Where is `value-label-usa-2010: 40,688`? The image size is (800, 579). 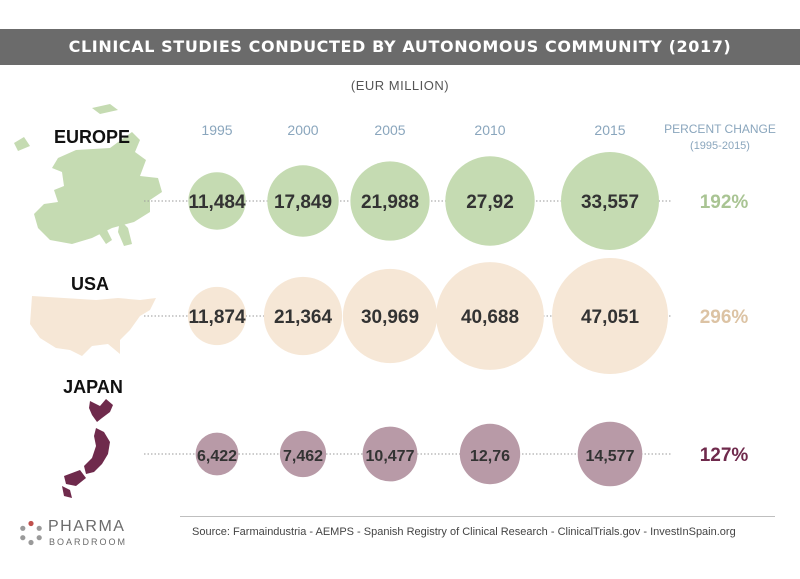 value-label-usa-2010: 40,688 is located at coordinates (490, 317).